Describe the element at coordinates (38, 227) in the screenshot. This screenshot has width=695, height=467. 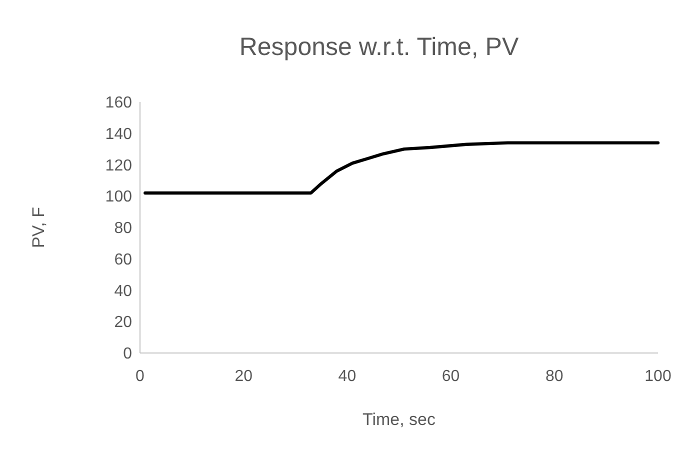
I see `y-axis-title: PV, F` at that location.